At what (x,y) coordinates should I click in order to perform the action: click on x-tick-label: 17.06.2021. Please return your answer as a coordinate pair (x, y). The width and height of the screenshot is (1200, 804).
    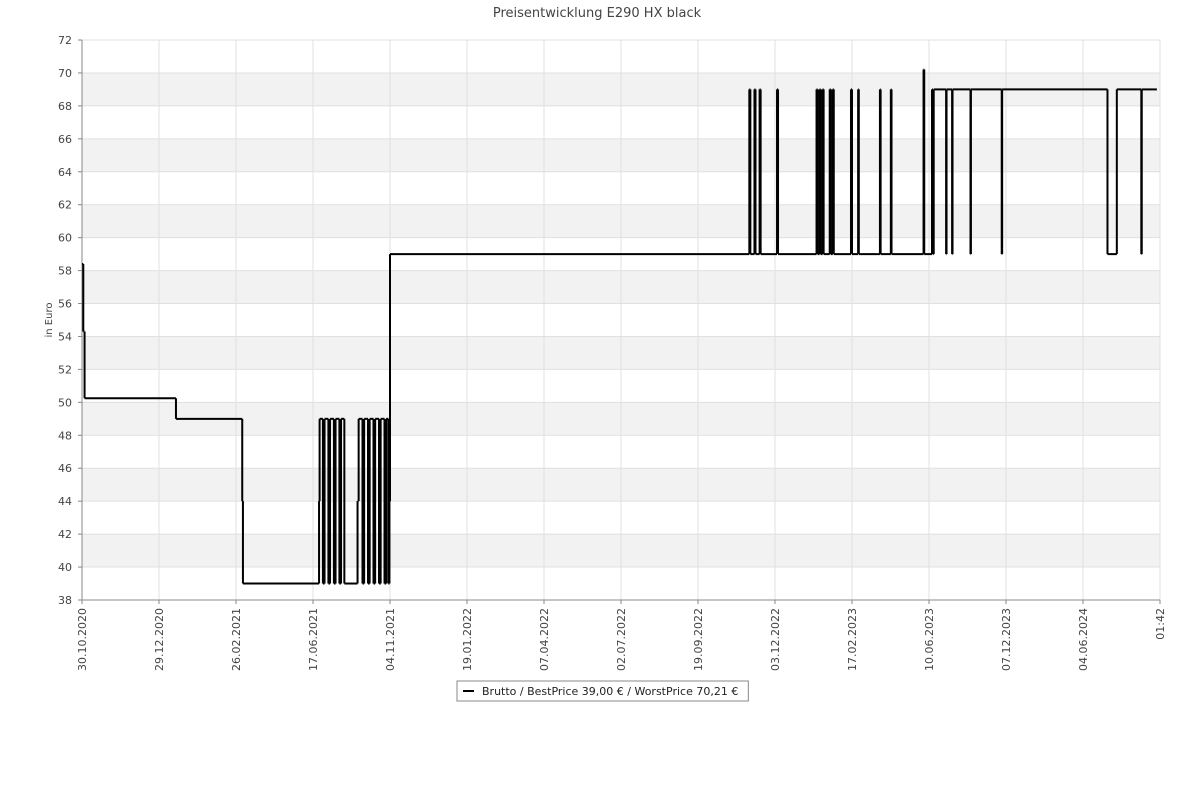
    Looking at the image, I should click on (313, 639).